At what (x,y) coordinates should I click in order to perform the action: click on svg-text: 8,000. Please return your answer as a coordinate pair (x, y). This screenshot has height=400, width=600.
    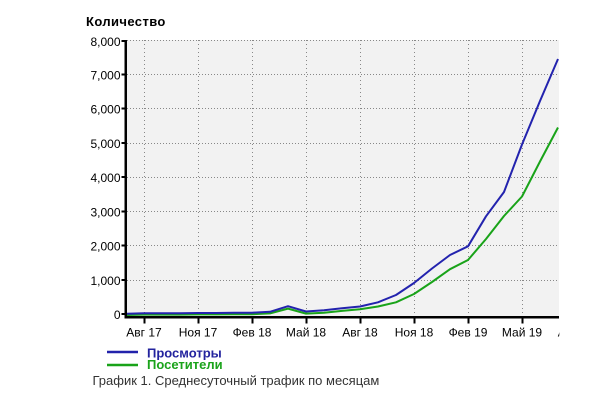
    Looking at the image, I should click on (105, 42).